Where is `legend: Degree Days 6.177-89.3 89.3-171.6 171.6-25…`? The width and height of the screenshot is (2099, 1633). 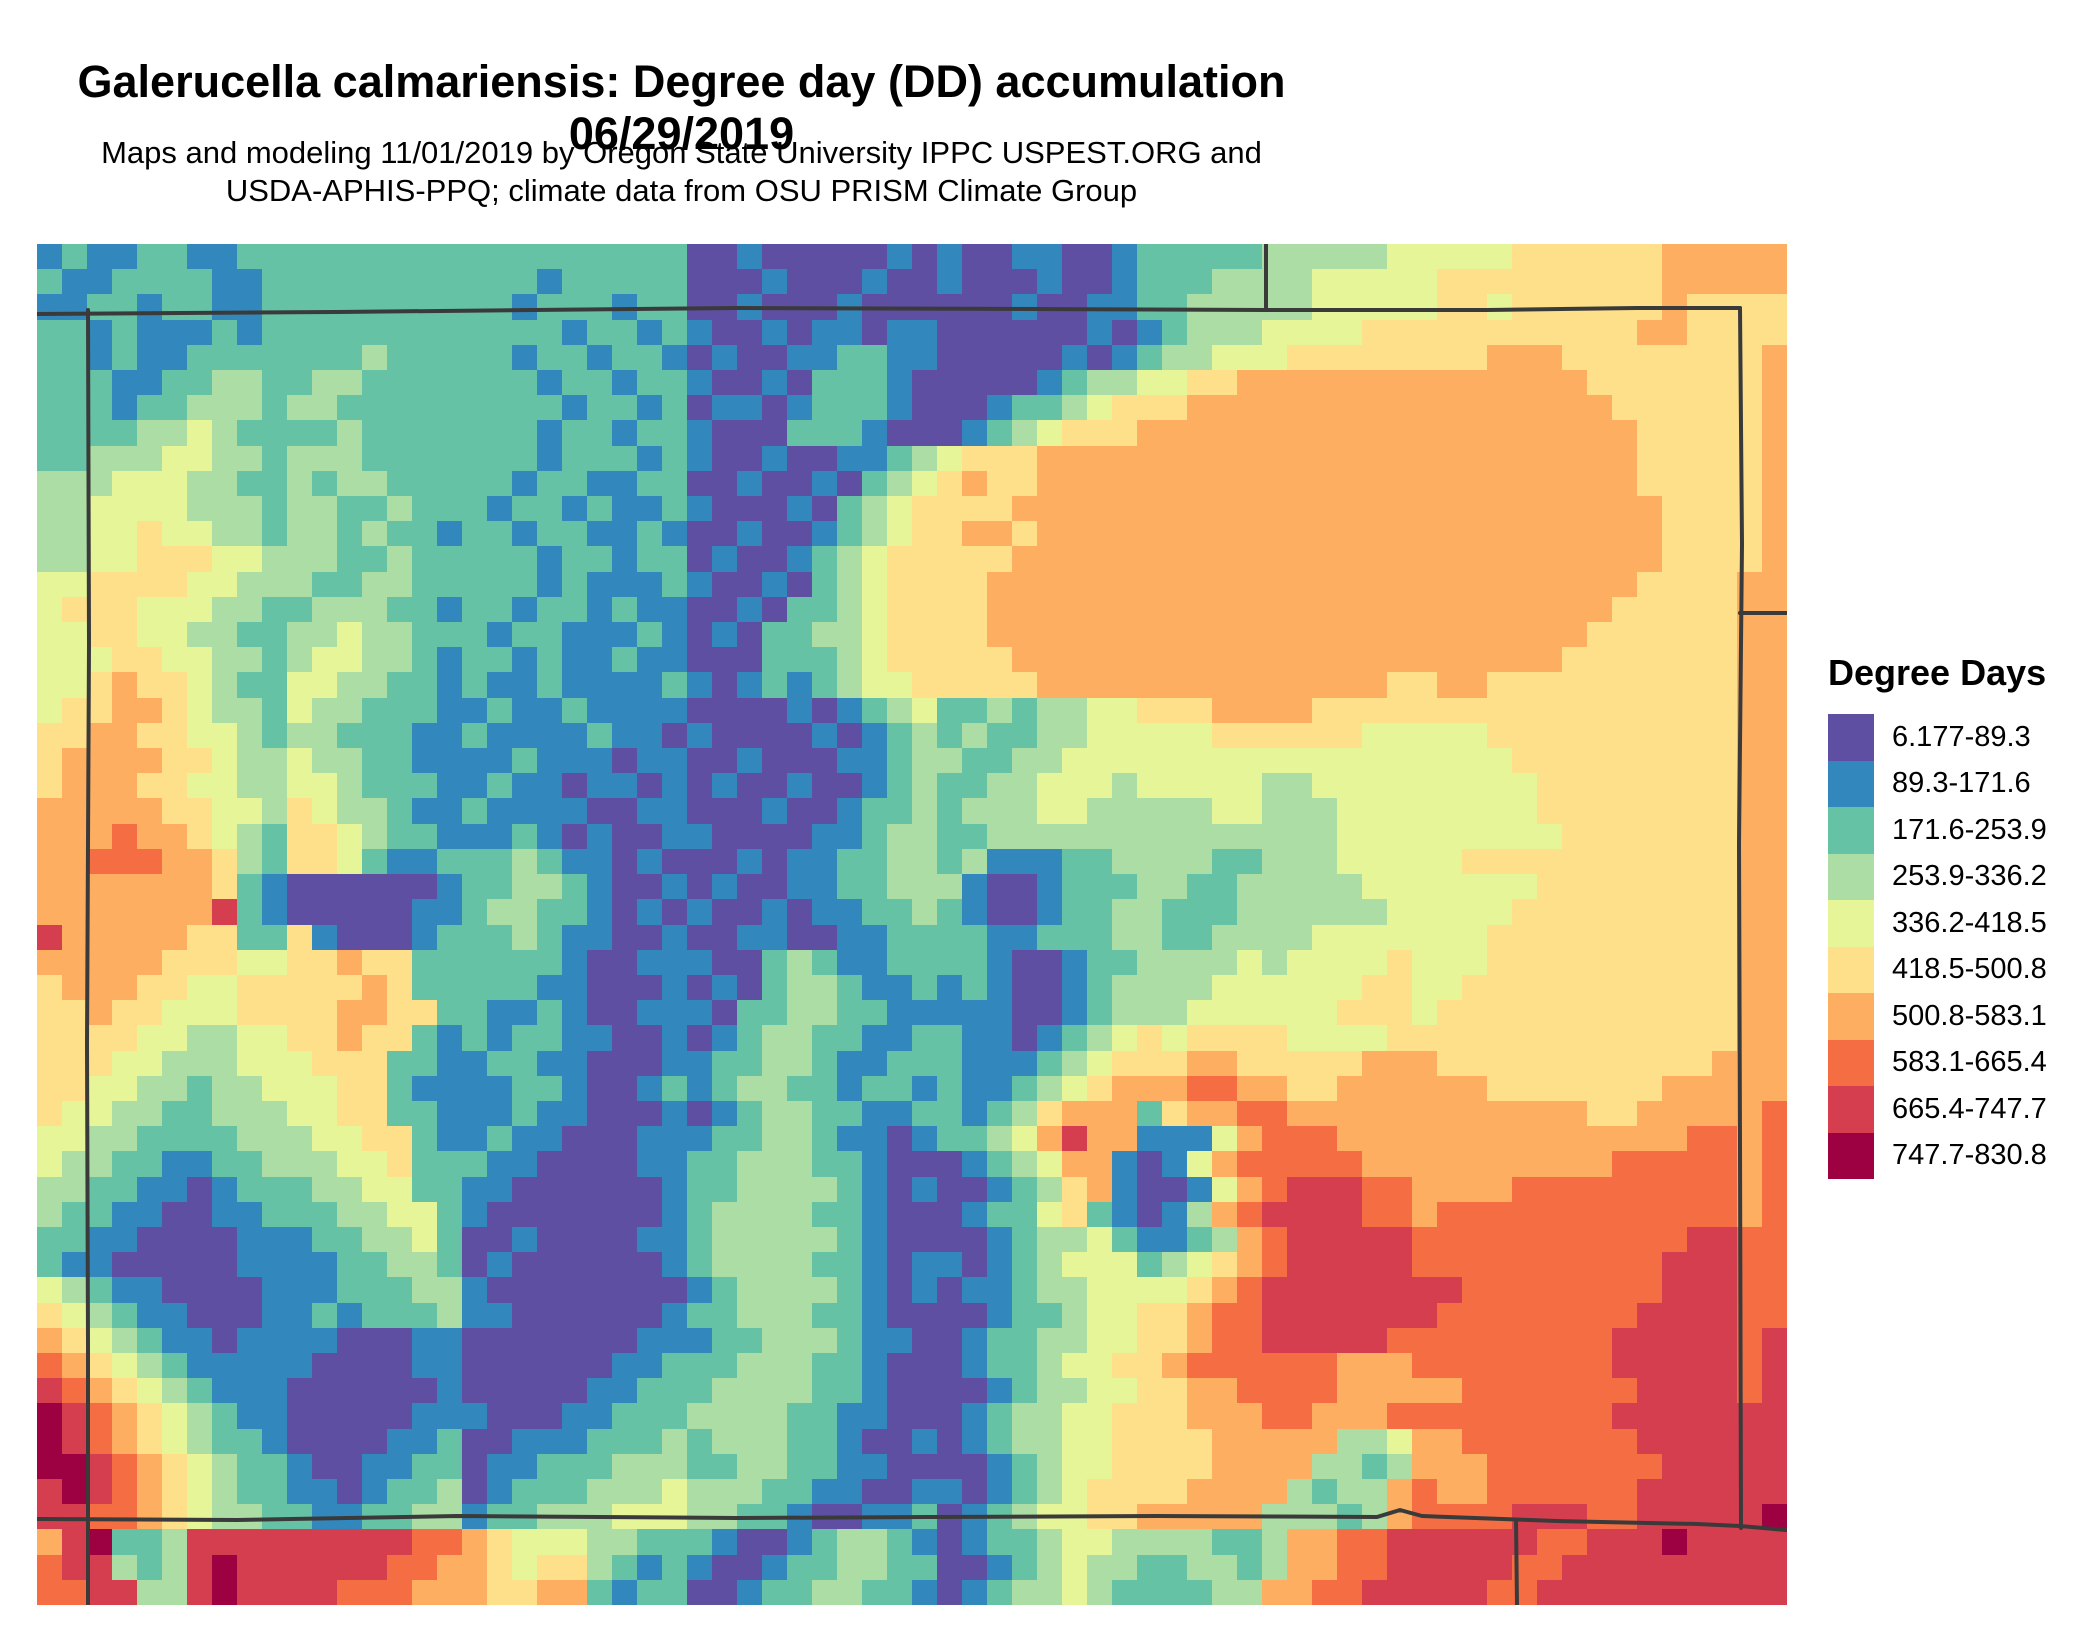 legend: Degree Days 6.177-89.3 89.3-171.6 171.6-25… is located at coordinates (1958, 915).